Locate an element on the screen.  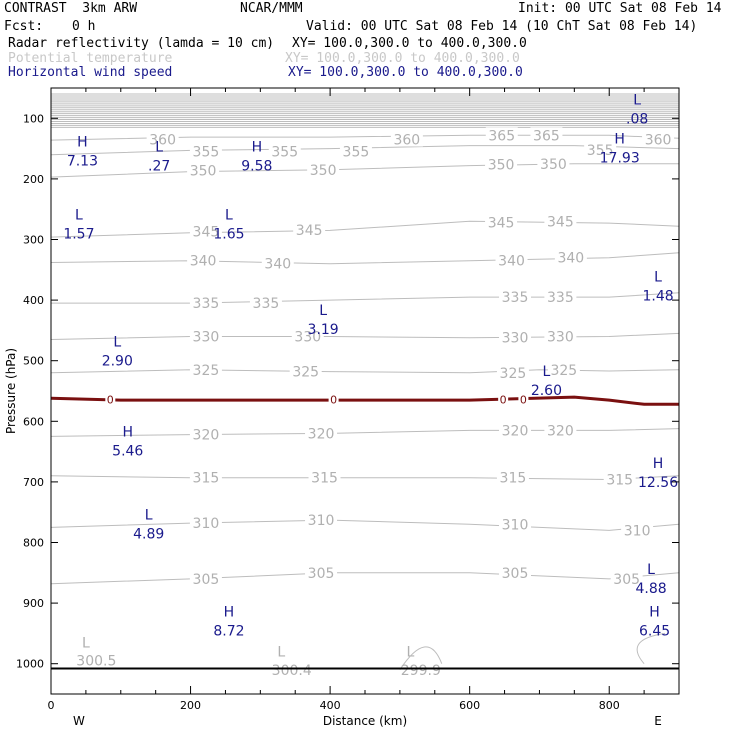
wind-extremum-value: 9.58 is located at coordinates (256, 167).